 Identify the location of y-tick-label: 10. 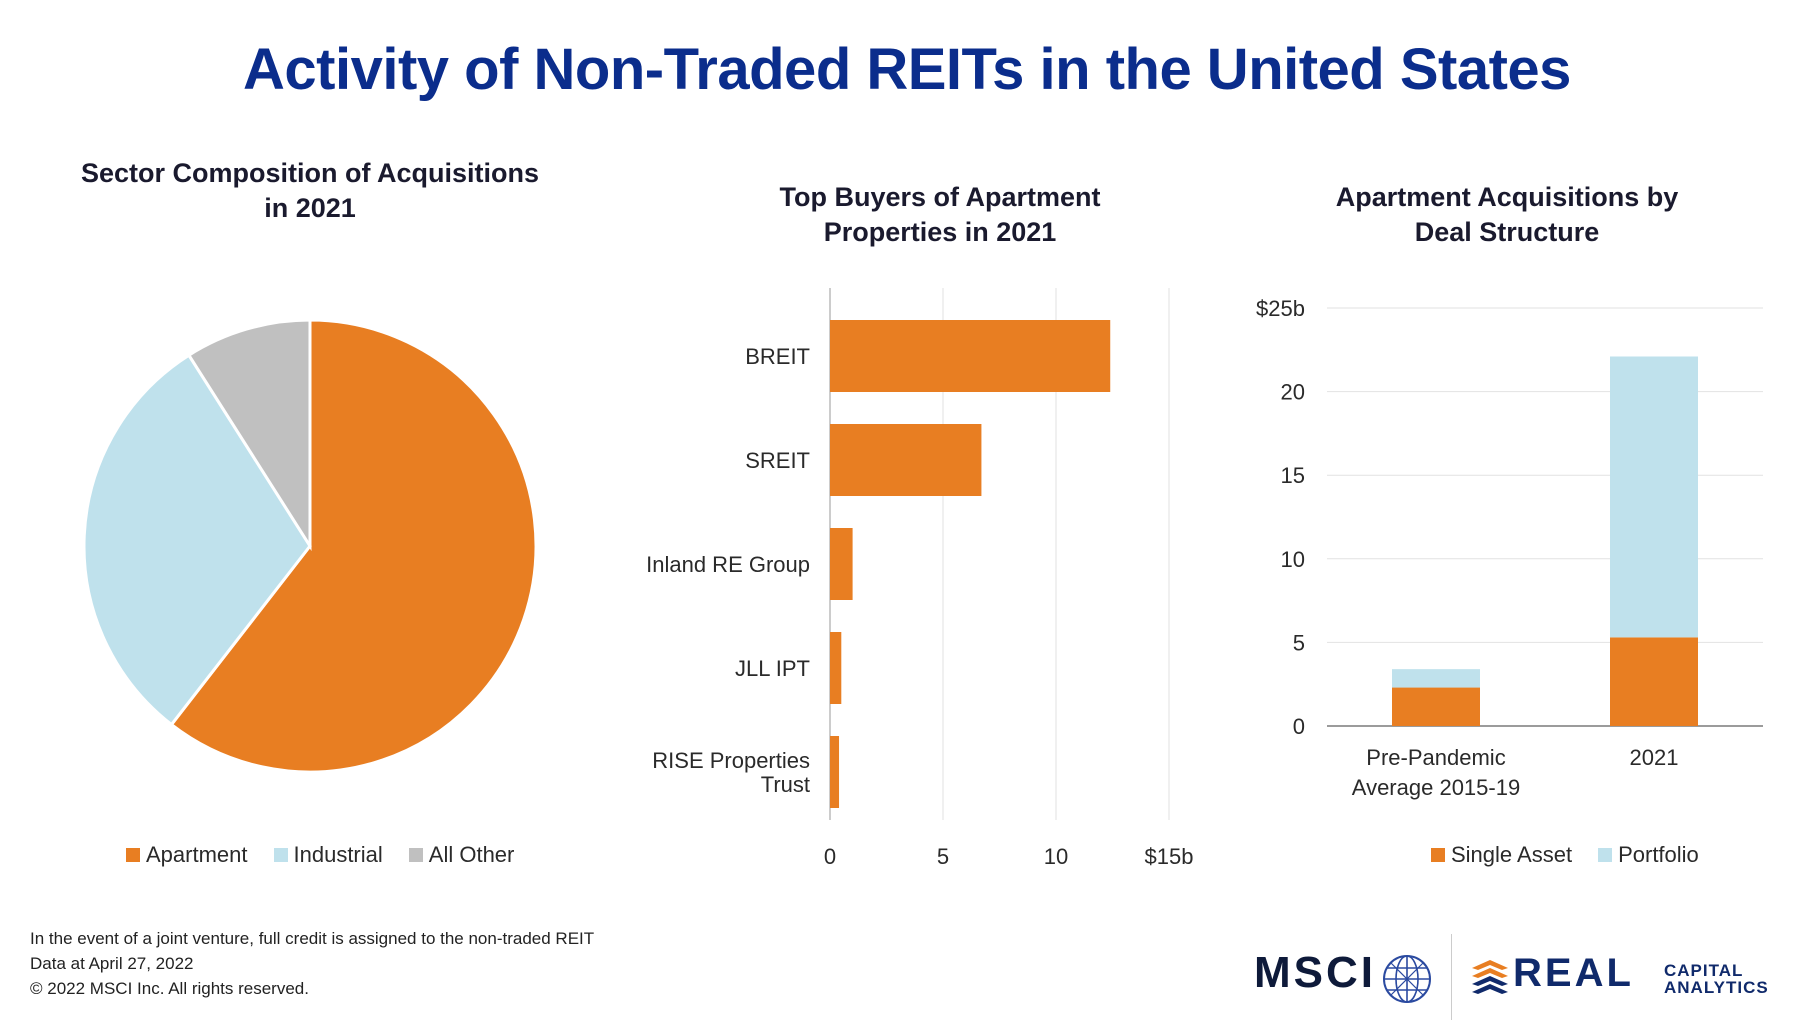
(1293, 559).